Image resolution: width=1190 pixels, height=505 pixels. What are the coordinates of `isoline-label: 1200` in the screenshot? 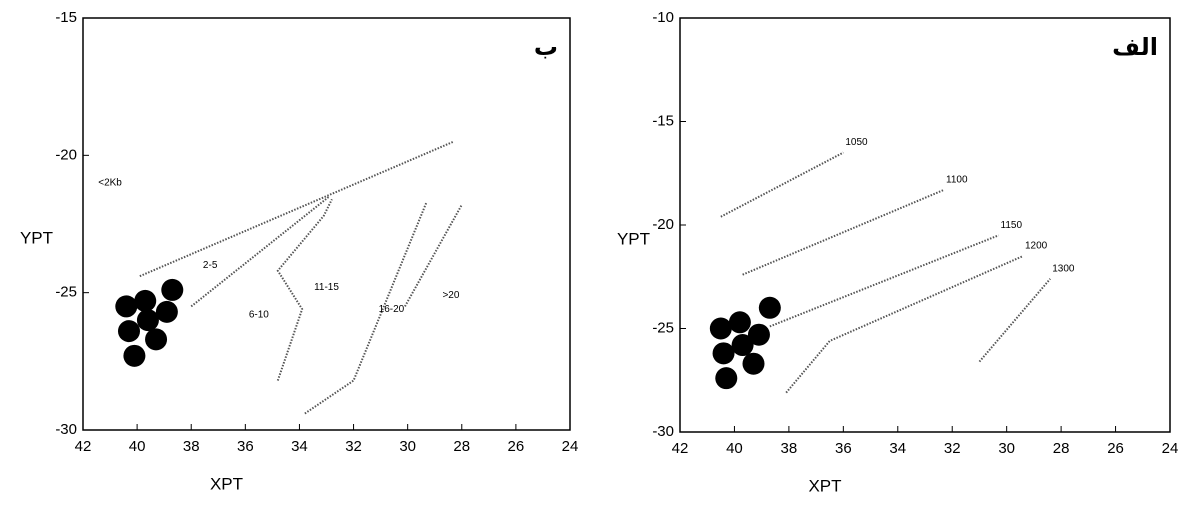 It's located at (1036, 246).